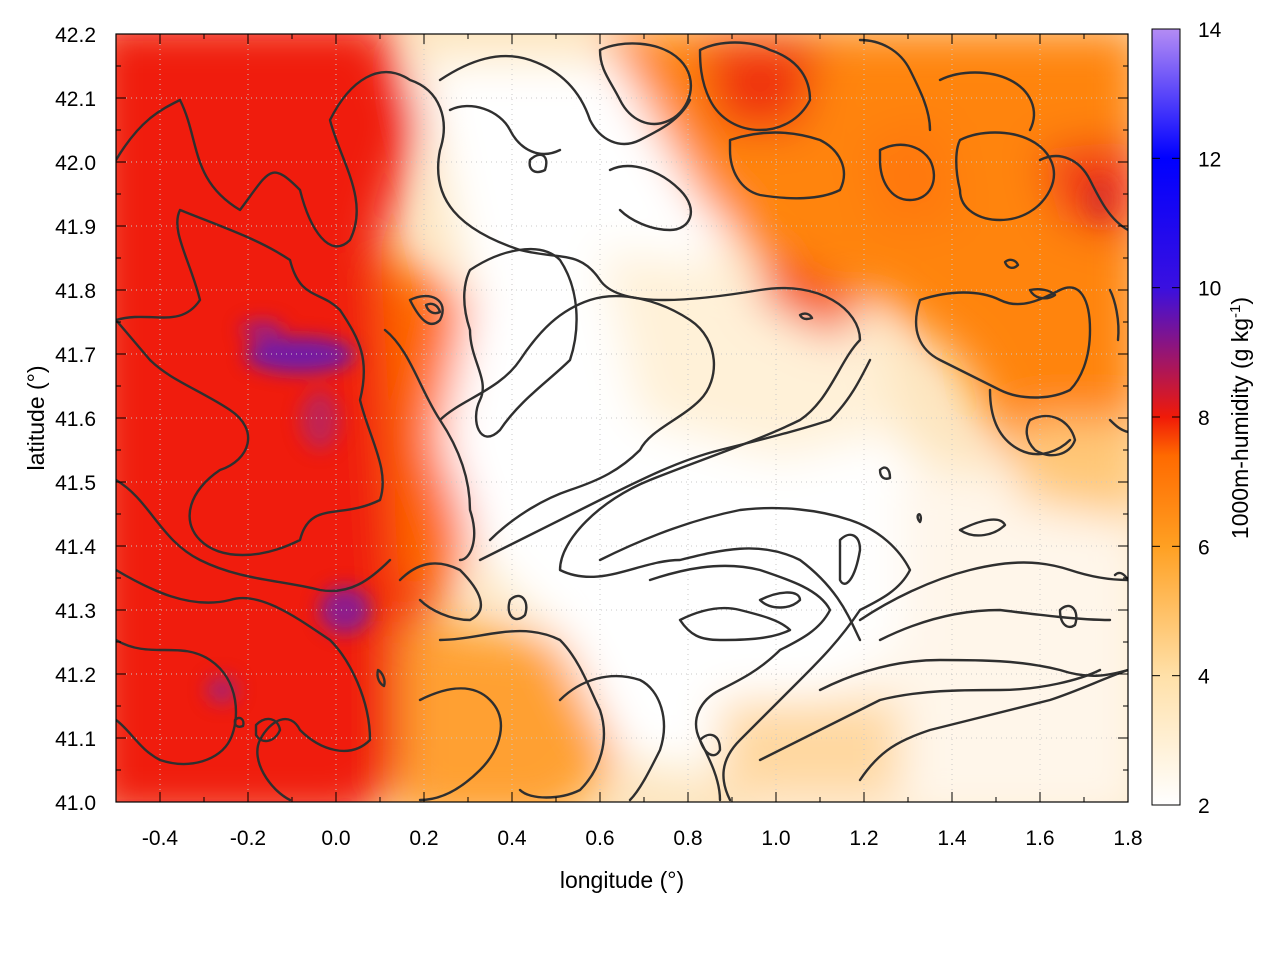  Describe the element at coordinates (75, 419) in the screenshot. I see `y-tick-label: 41.6` at that location.